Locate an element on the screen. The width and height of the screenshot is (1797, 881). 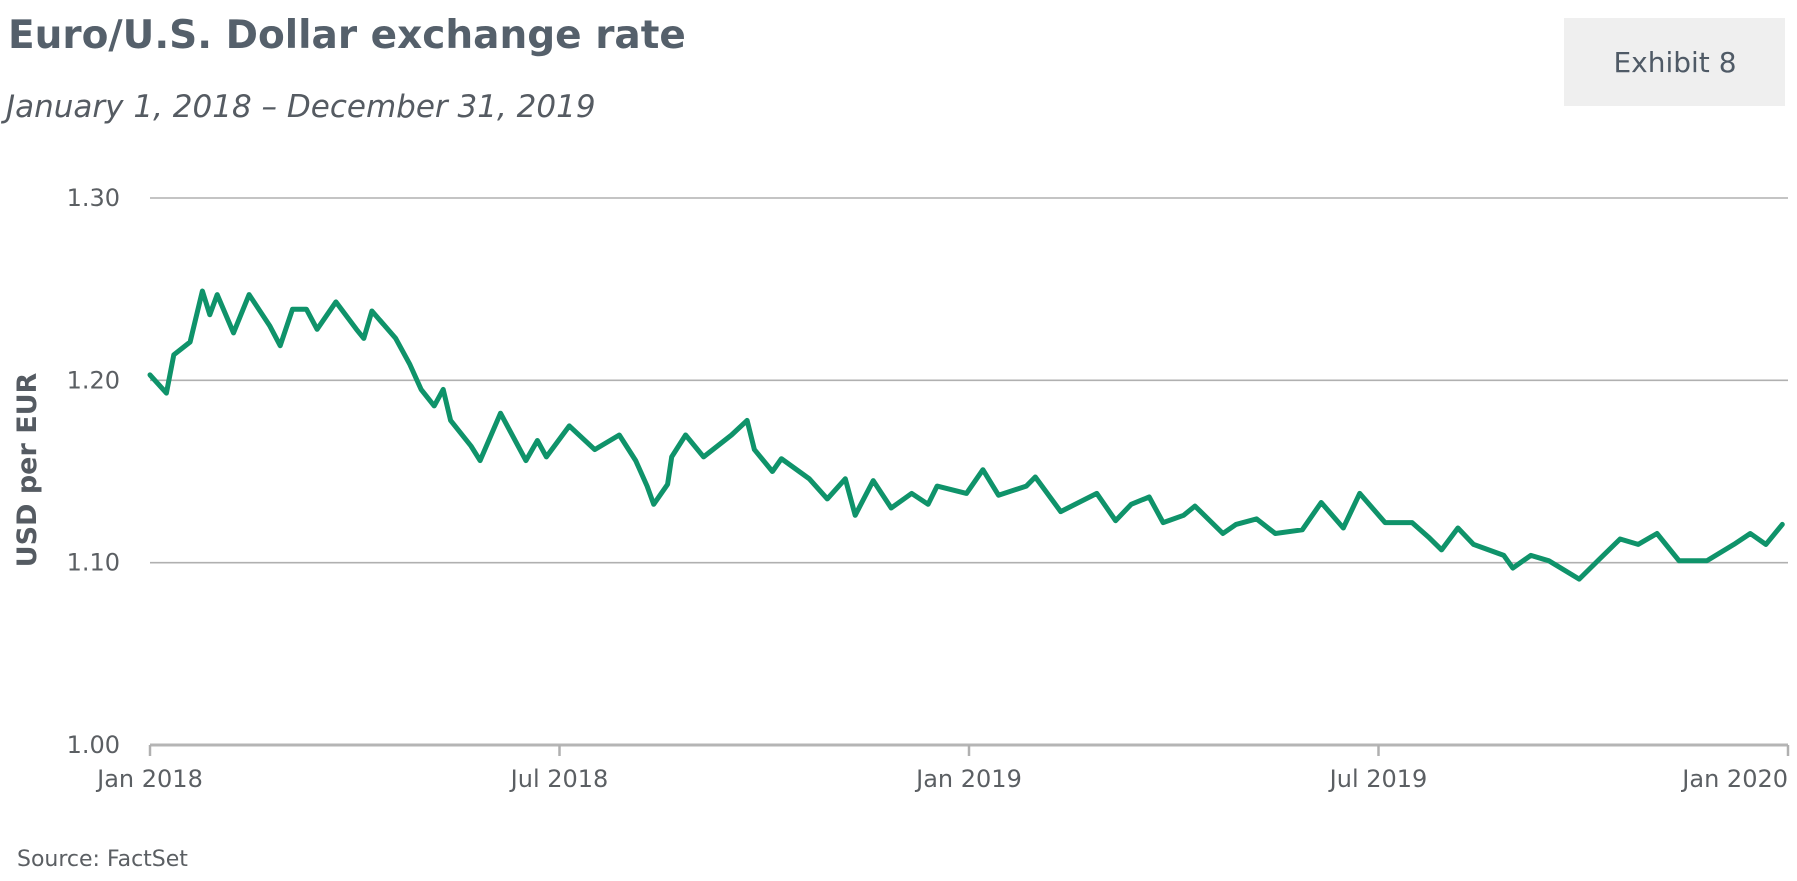
x-tick-label: Jul 2018 is located at coordinates (559, 779).